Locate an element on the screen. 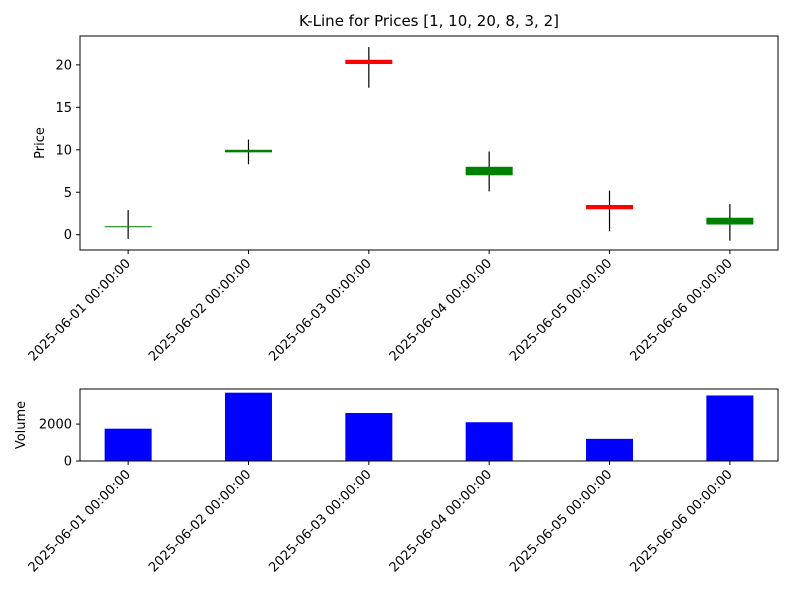 The image size is (800, 604). price-y-tick-label: 5 is located at coordinates (68, 193).